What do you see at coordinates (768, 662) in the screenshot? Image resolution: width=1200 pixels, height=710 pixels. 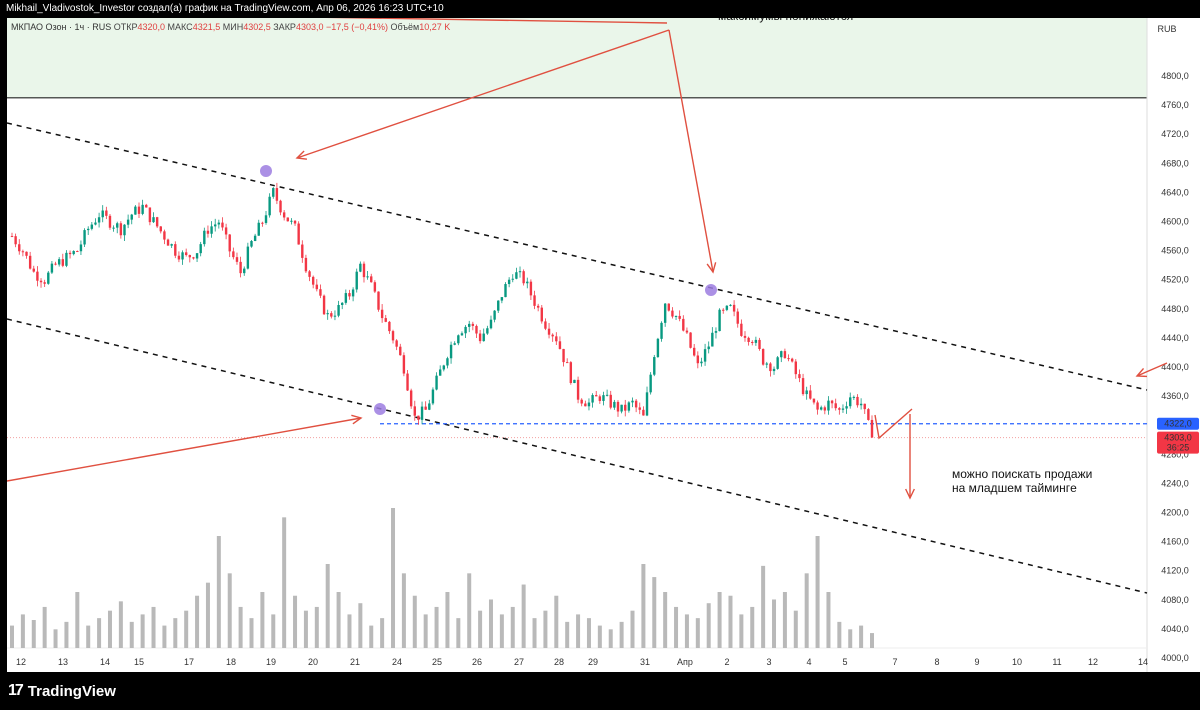 I see `x-tick-label: 3` at bounding box center [768, 662].